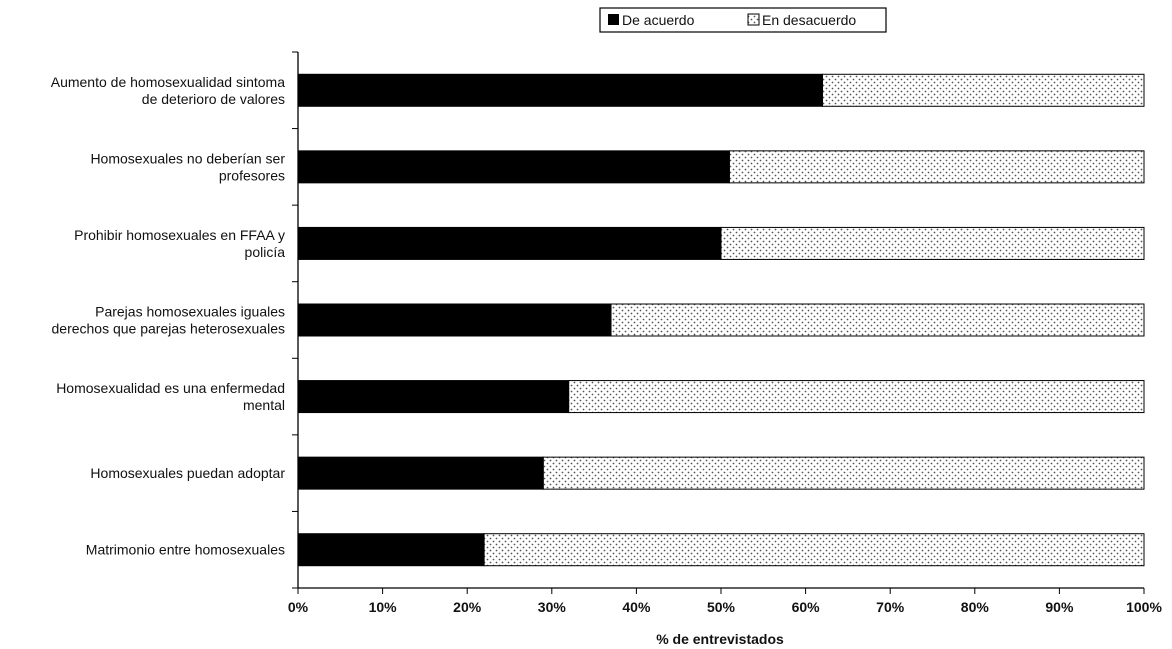  What do you see at coordinates (720, 639) in the screenshot?
I see `x-axis-title: % de entrevistados` at bounding box center [720, 639].